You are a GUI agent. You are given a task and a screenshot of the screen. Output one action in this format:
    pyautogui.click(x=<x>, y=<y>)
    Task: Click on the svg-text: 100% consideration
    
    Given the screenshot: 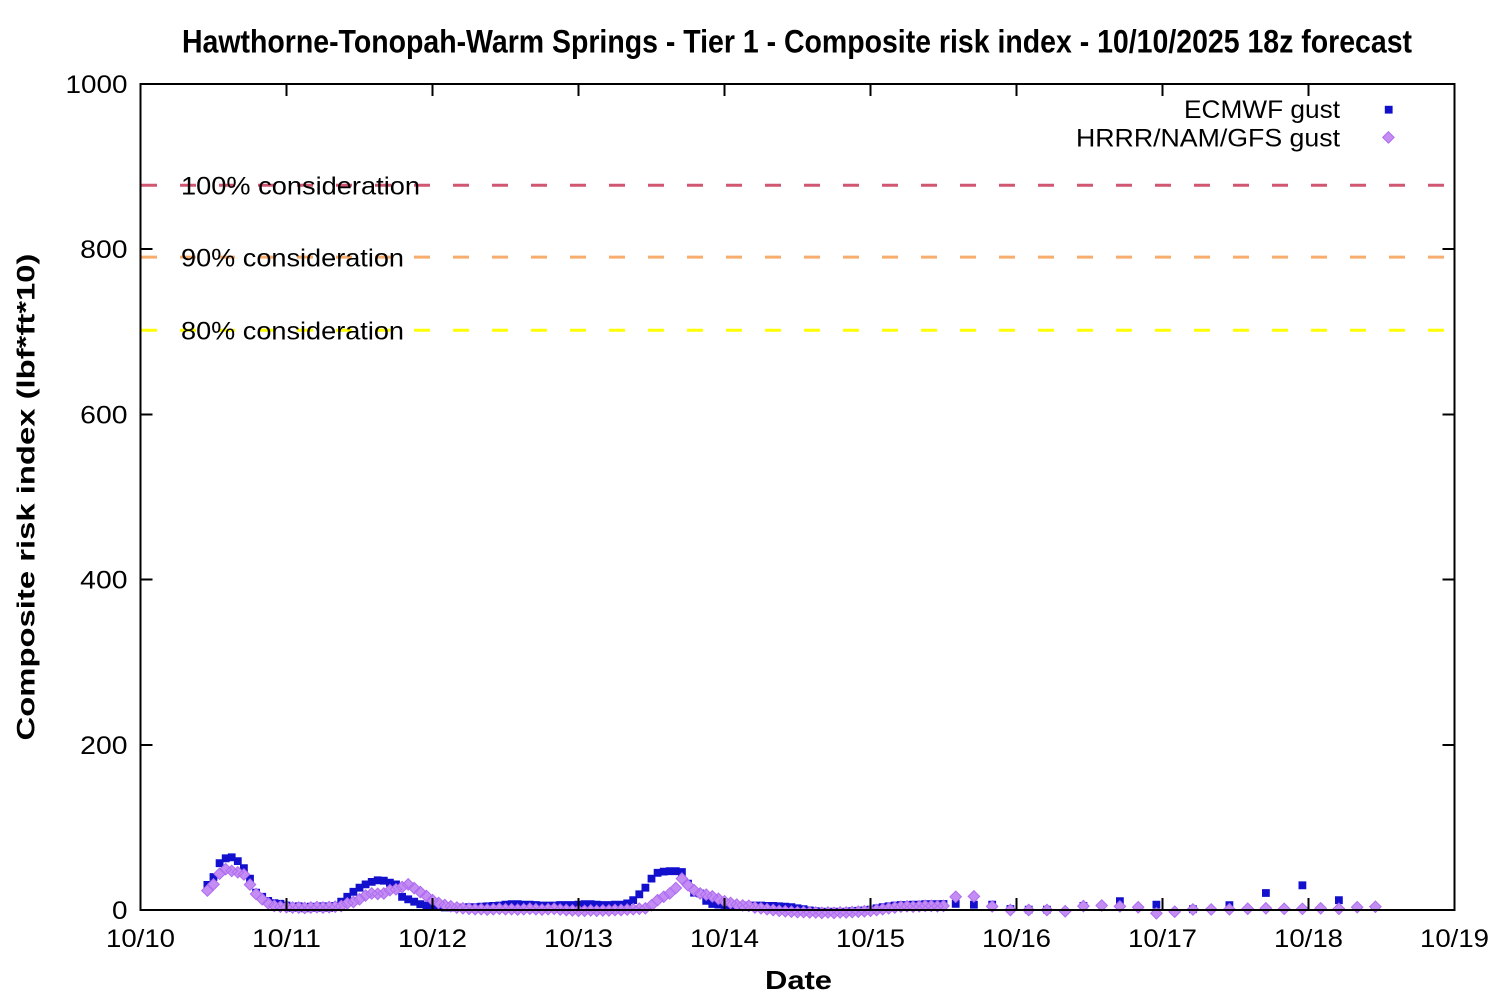 What is the action you would take?
    pyautogui.click(x=300, y=187)
    